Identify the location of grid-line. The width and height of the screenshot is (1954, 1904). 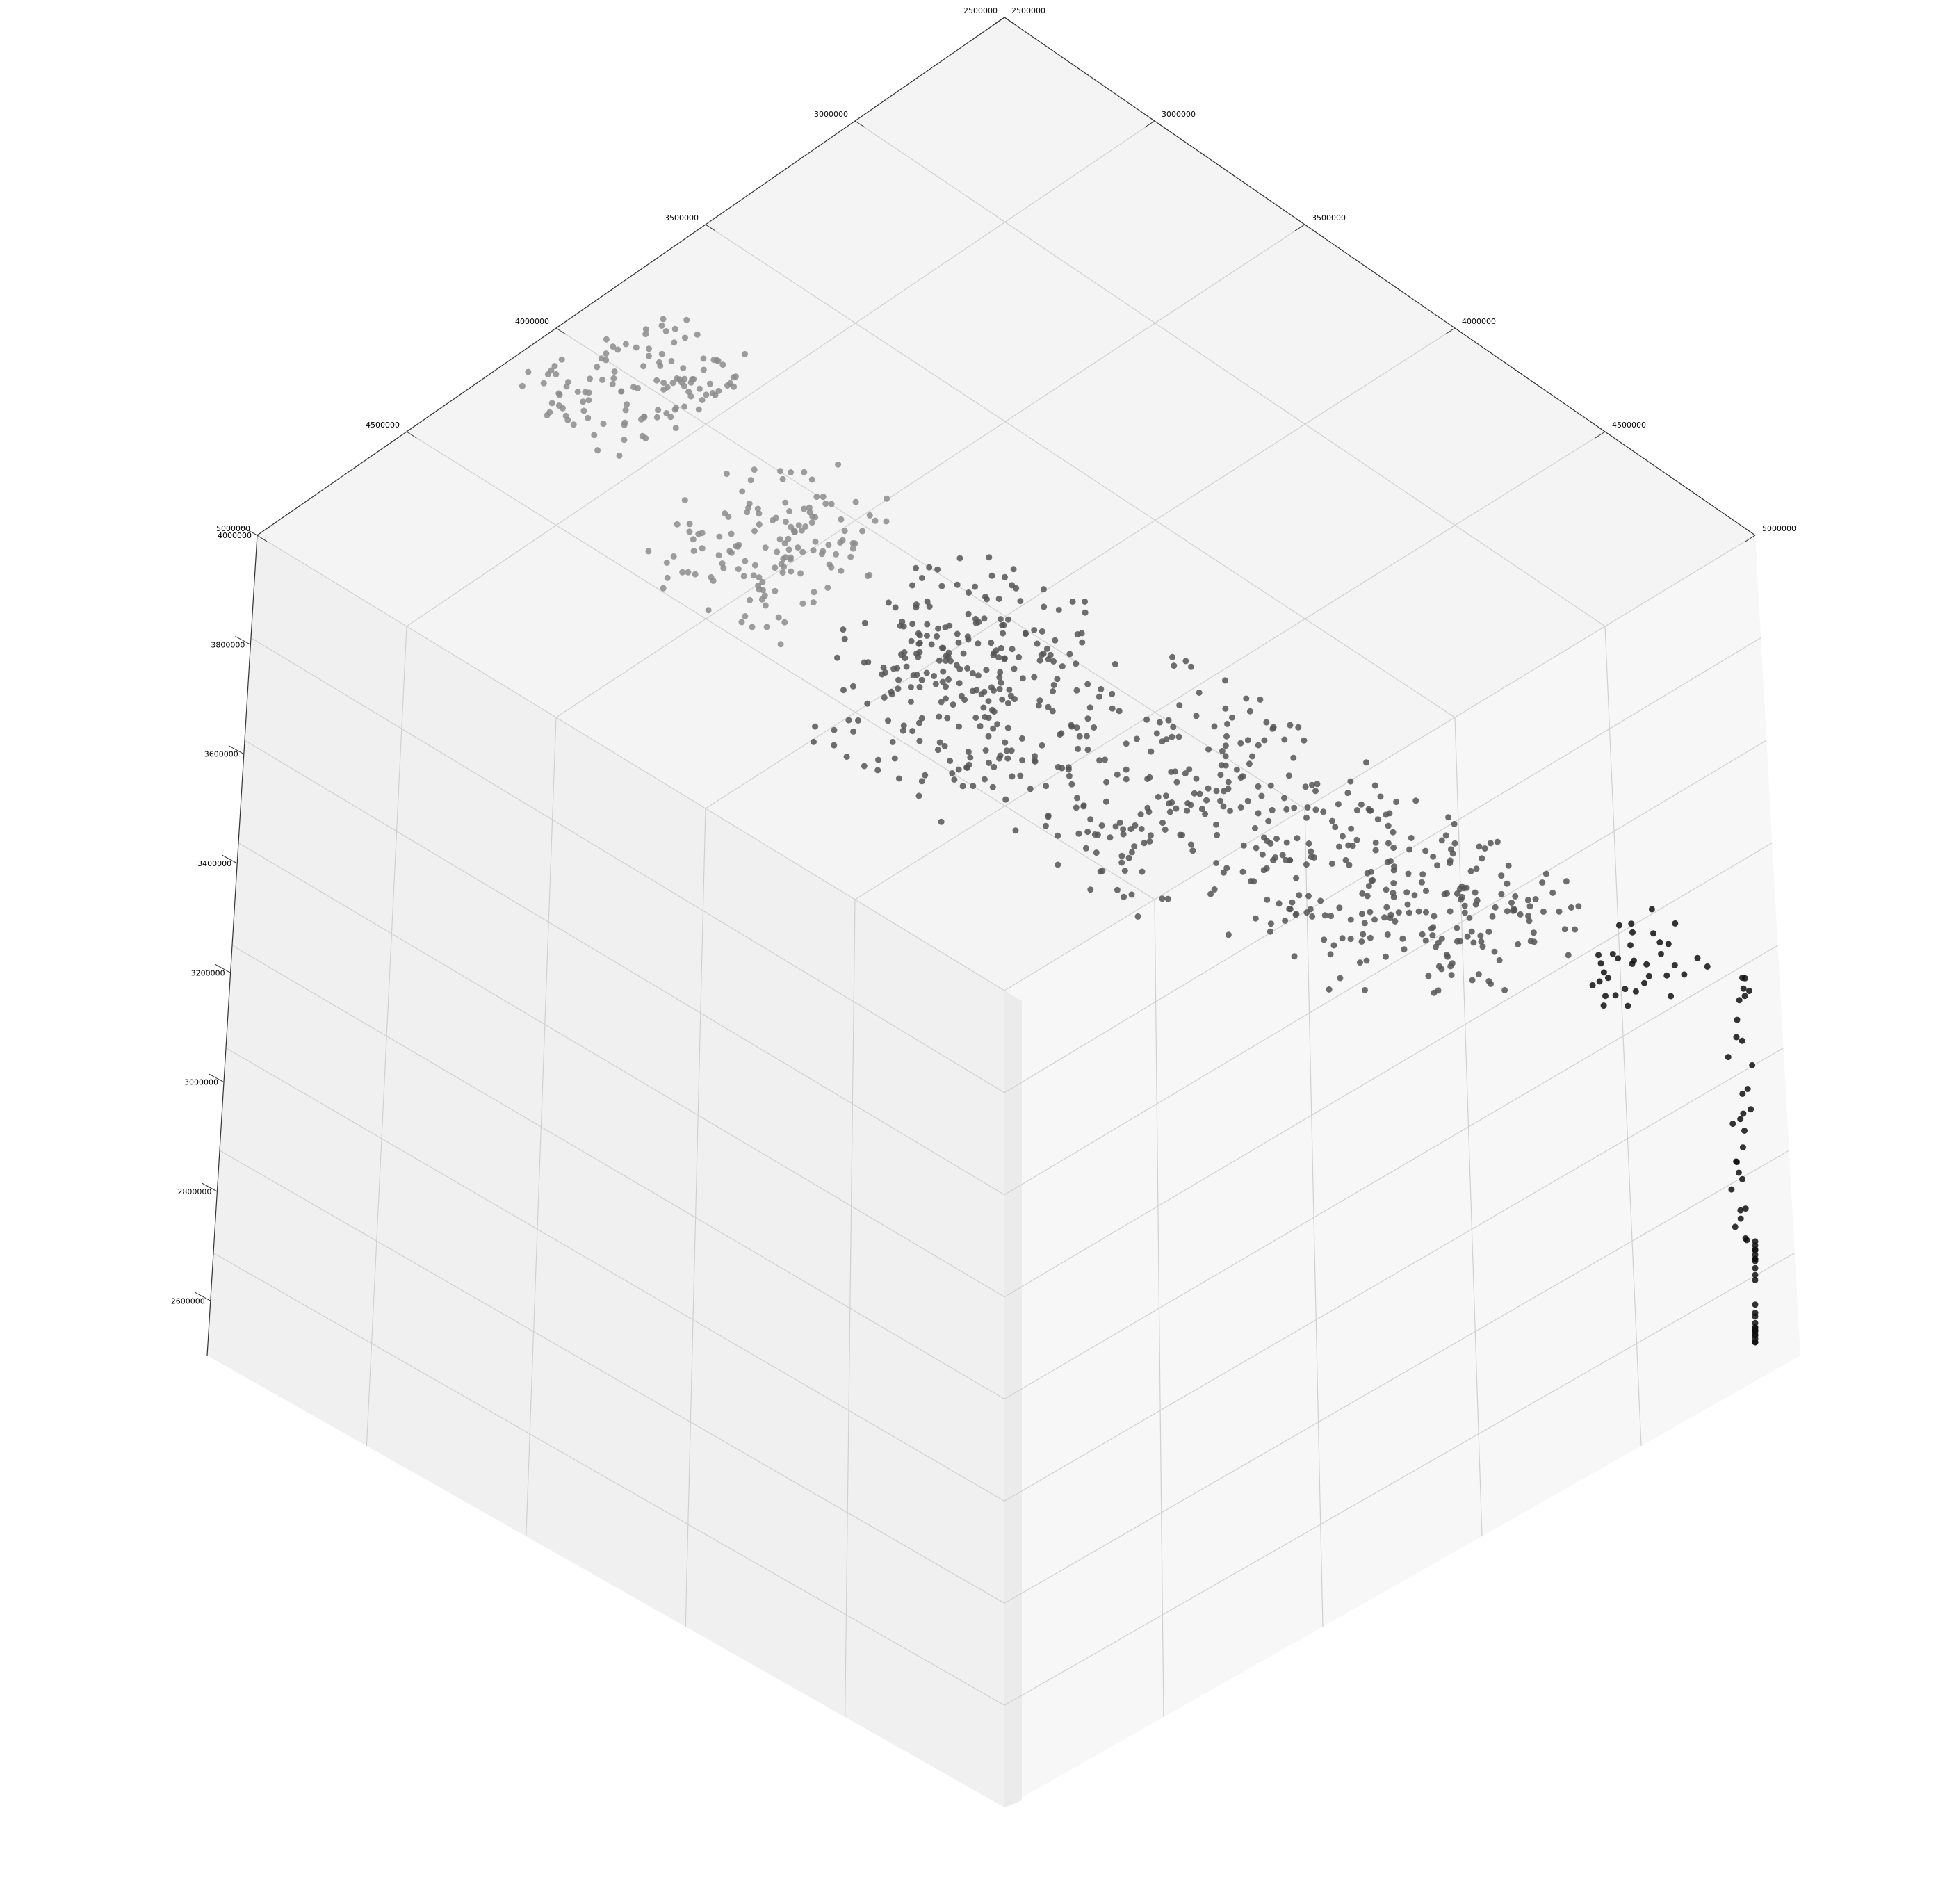
(1388, 1070).